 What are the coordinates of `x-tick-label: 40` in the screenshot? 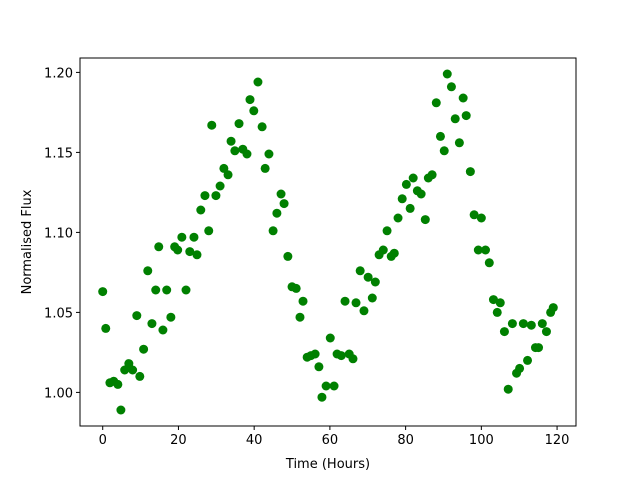 It's located at (254, 440).